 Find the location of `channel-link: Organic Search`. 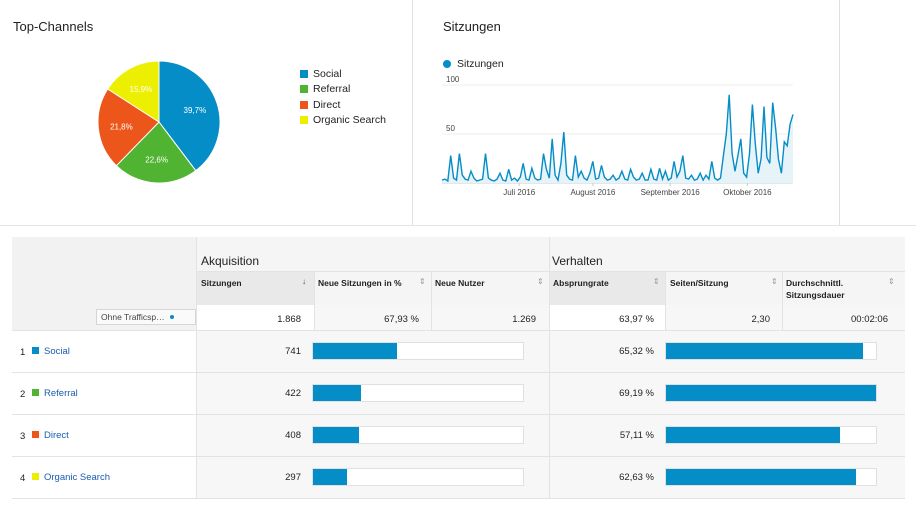

channel-link: Organic Search is located at coordinates (77, 477).